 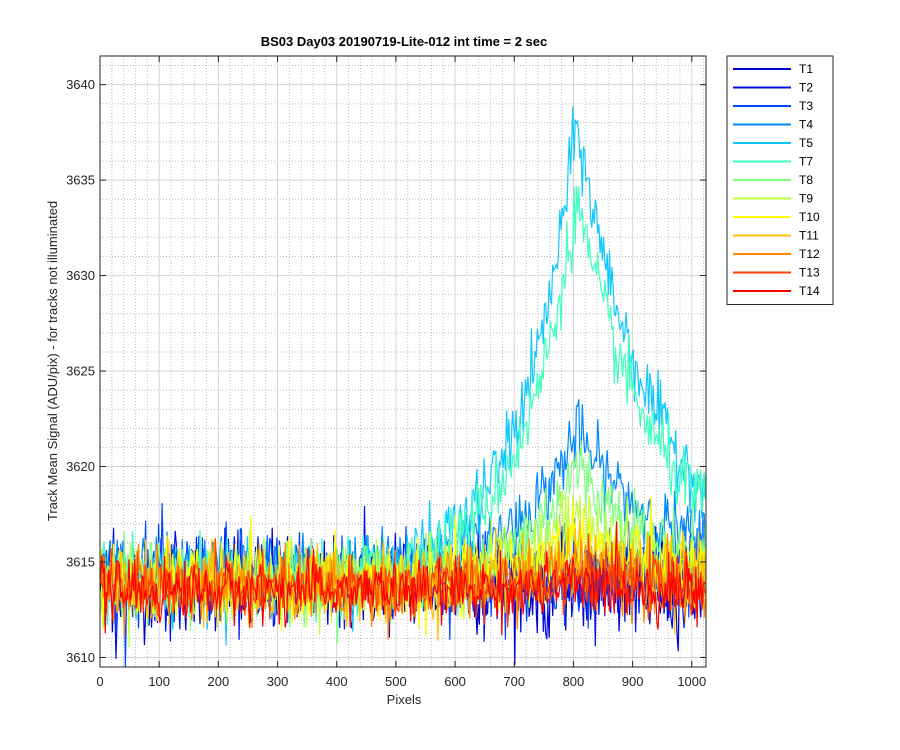 I want to click on y-tick-label: 3640, so click(x=80, y=84).